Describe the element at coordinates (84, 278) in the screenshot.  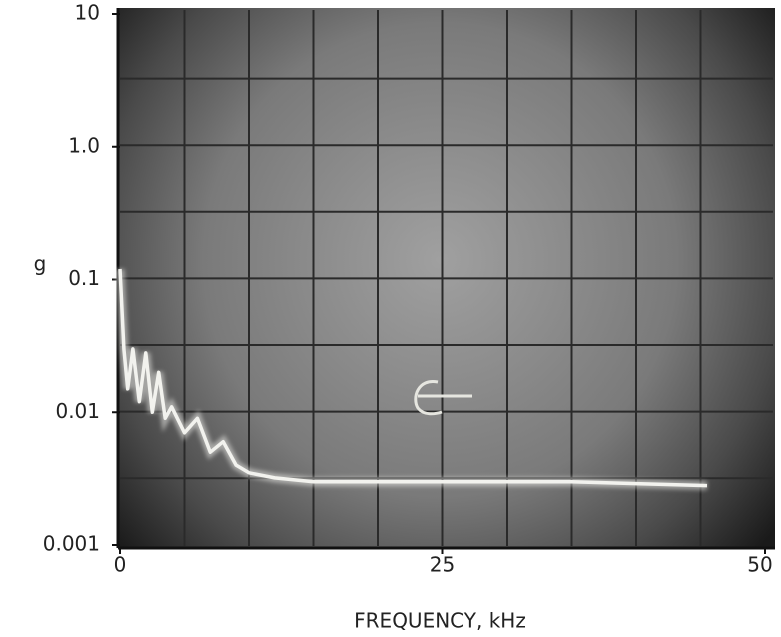
I see `y-tick-label: 0.1` at that location.